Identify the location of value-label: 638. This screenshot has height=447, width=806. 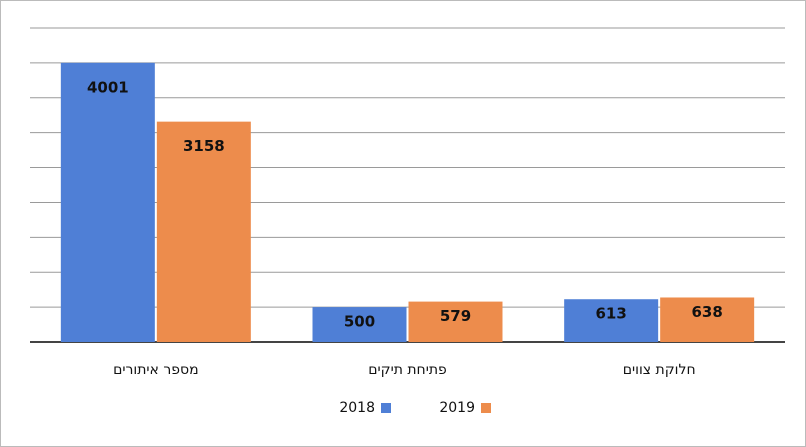
(707, 312).